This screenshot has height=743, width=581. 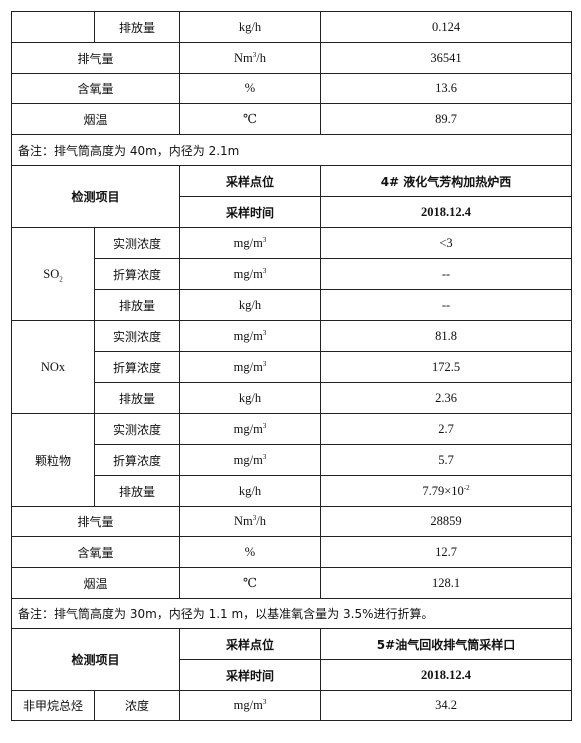 What do you see at coordinates (446, 243) in the screenshot?
I see `value-cell: <3` at bounding box center [446, 243].